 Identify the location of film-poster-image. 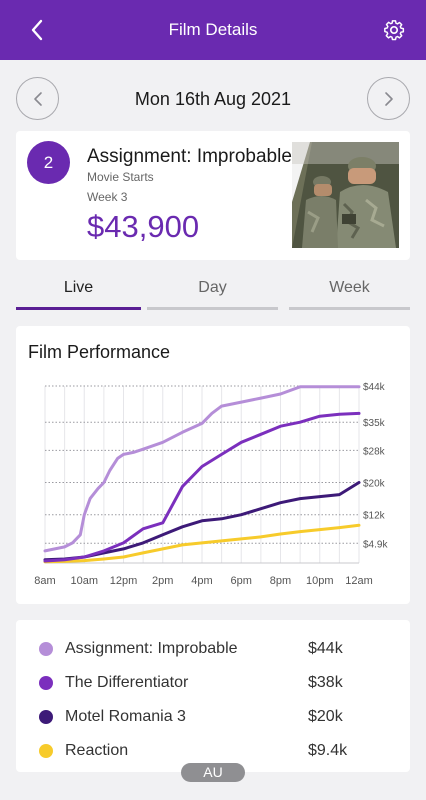
(345, 195).